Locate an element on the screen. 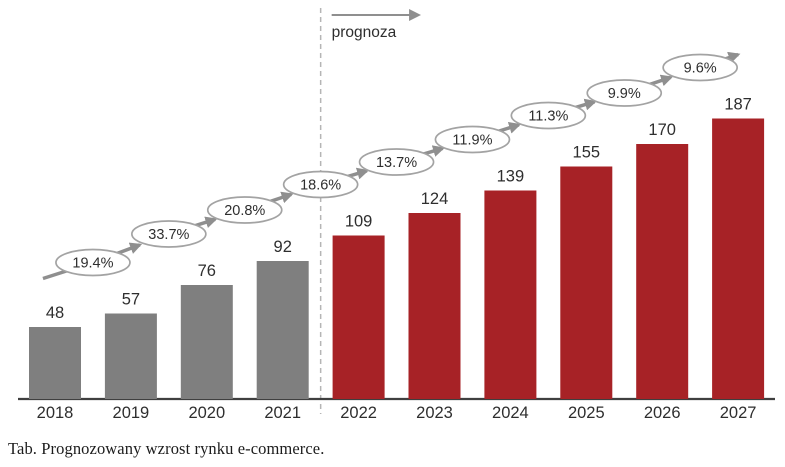  bar-historical-2019 is located at coordinates (130, 356).